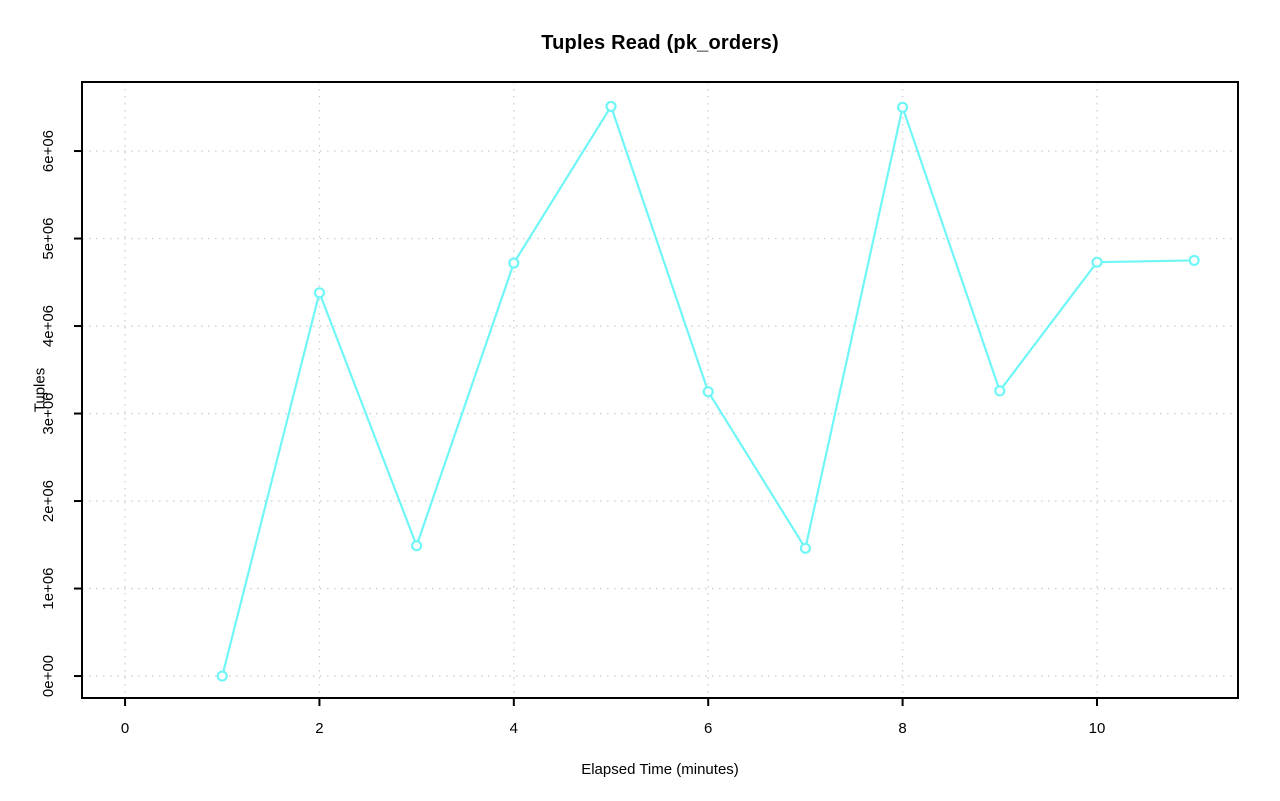  Describe the element at coordinates (48, 326) in the screenshot. I see `y-tick-label: 4e+06` at that location.